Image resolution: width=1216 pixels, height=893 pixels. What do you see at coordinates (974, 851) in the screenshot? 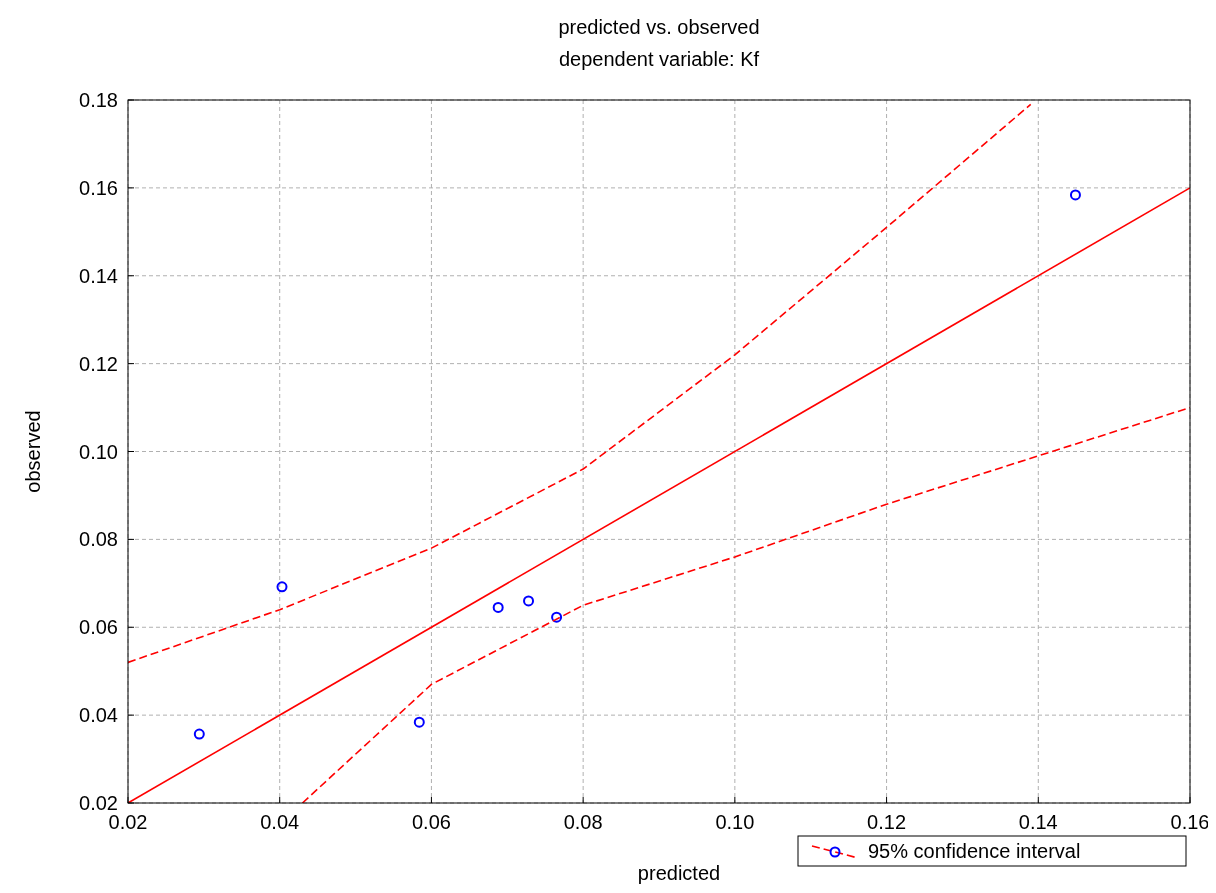
I see `legend-label: 95% confidence interval` at bounding box center [974, 851].